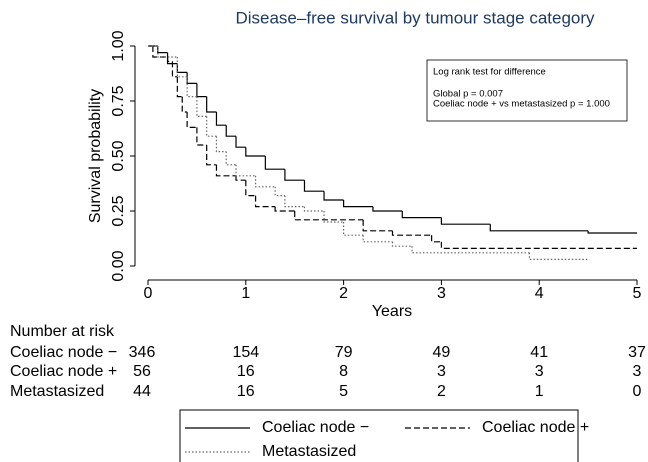 The height and width of the screenshot is (462, 648). What do you see at coordinates (379, 435) in the screenshot?
I see `legend-box` at bounding box center [379, 435].